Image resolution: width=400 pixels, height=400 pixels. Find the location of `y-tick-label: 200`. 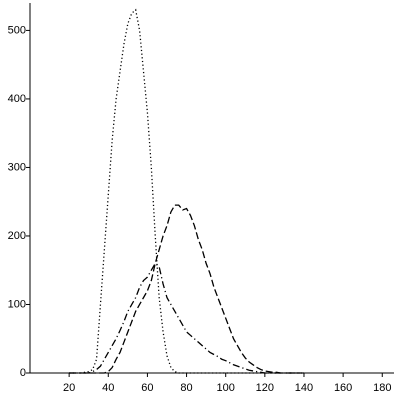

y-tick-label: 200 is located at coordinates (17, 236).